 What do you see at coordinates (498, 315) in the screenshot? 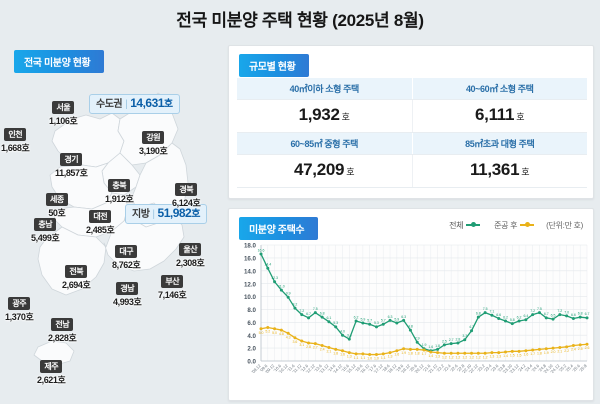
I see `svg-text: 6.6` at bounding box center [498, 315].